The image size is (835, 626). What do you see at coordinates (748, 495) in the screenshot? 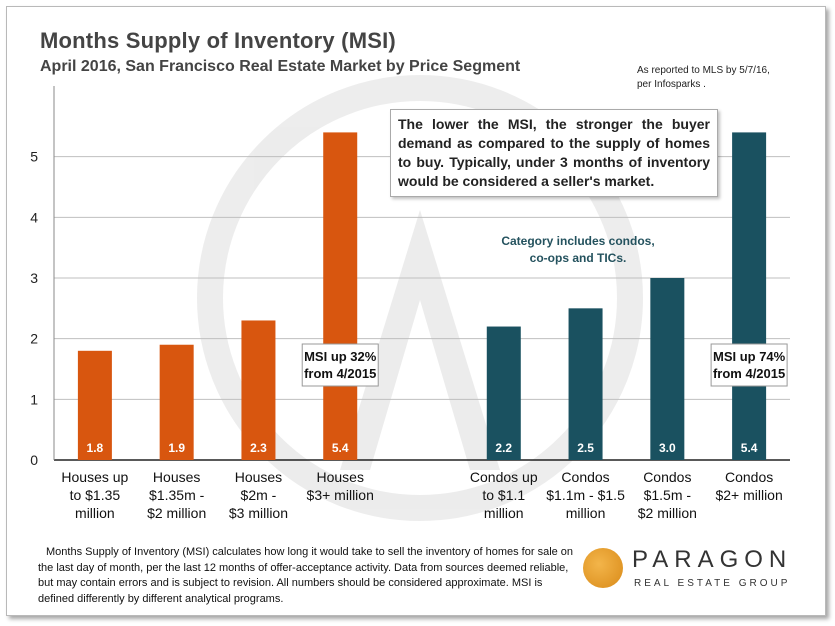
I see `x-tick-label: $2+ million` at bounding box center [748, 495].